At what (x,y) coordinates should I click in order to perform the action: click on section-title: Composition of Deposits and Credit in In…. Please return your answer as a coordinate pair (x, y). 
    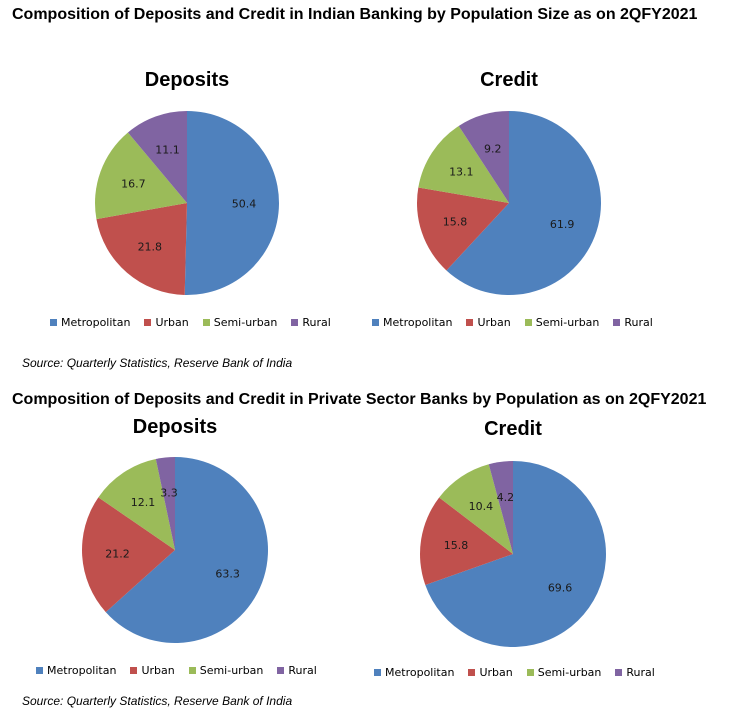
    Looking at the image, I should click on (355, 14).